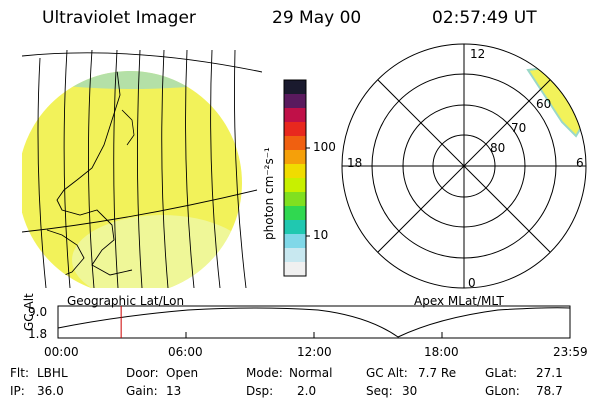 The height and width of the screenshot is (400, 600). What do you see at coordinates (379, 391) in the screenshot?
I see `seq-label: Seq:` at bounding box center [379, 391].